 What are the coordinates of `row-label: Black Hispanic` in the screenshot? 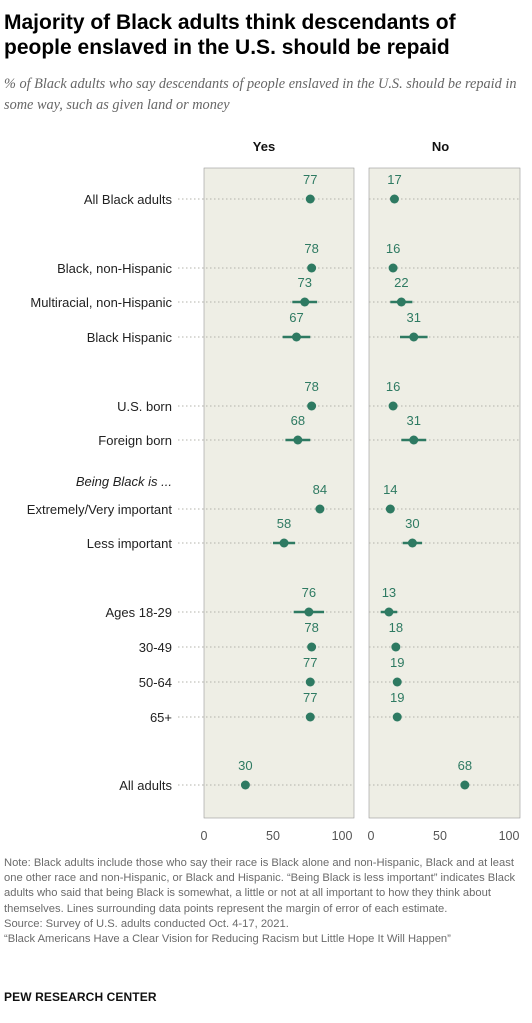 It's located at (130, 337).